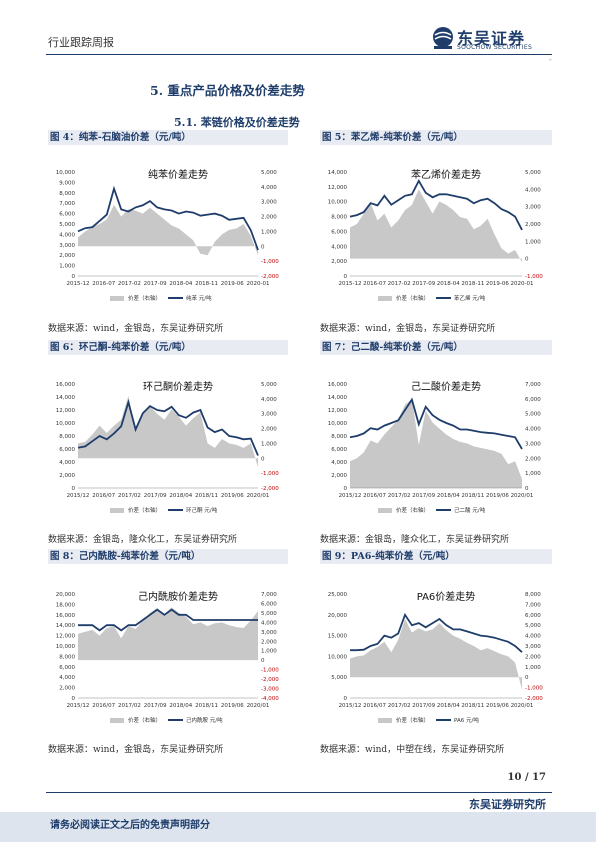 The width and height of the screenshot is (596, 842). Describe the element at coordinates (470, 298) in the screenshot. I see `legend-label: 苯乙烯 元/吨` at that location.